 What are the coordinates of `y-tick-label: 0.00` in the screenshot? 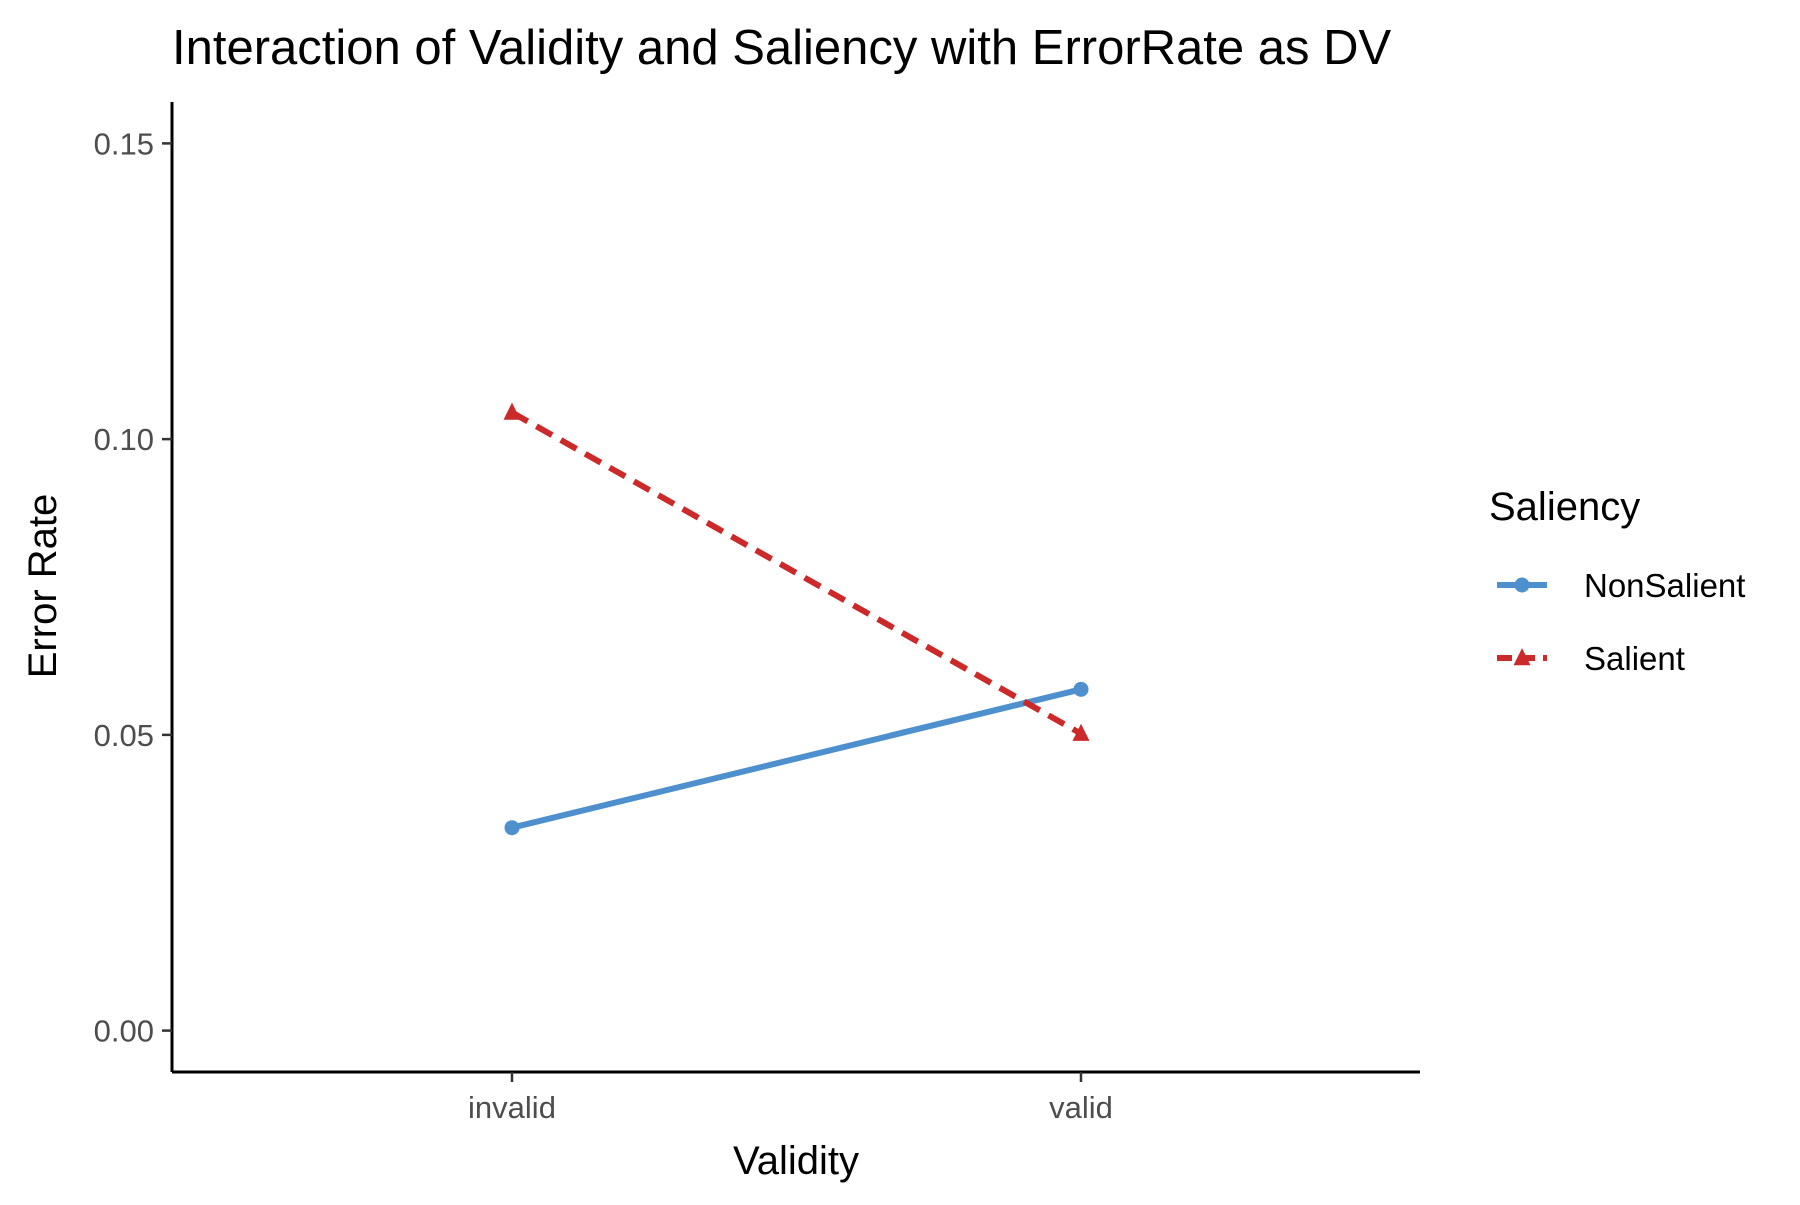 It's located at (124, 1031).